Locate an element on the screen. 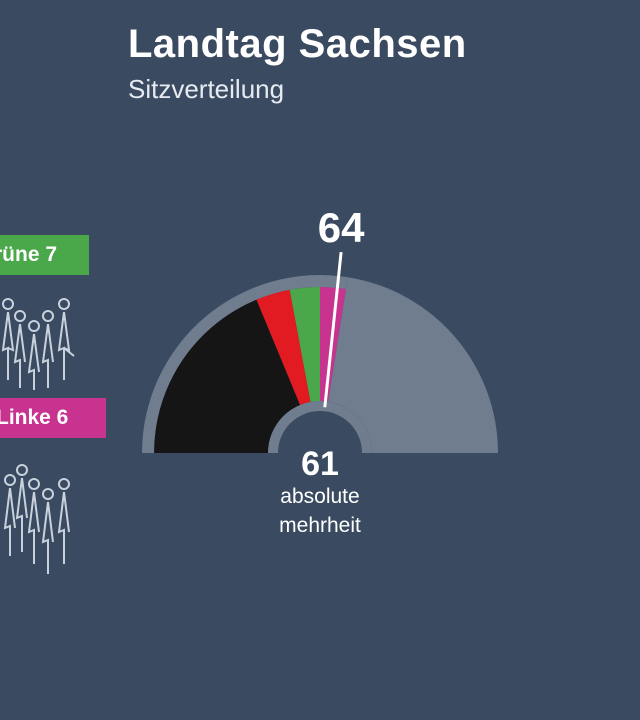  badge-gruene: rüne 7 is located at coordinates (44, 255).